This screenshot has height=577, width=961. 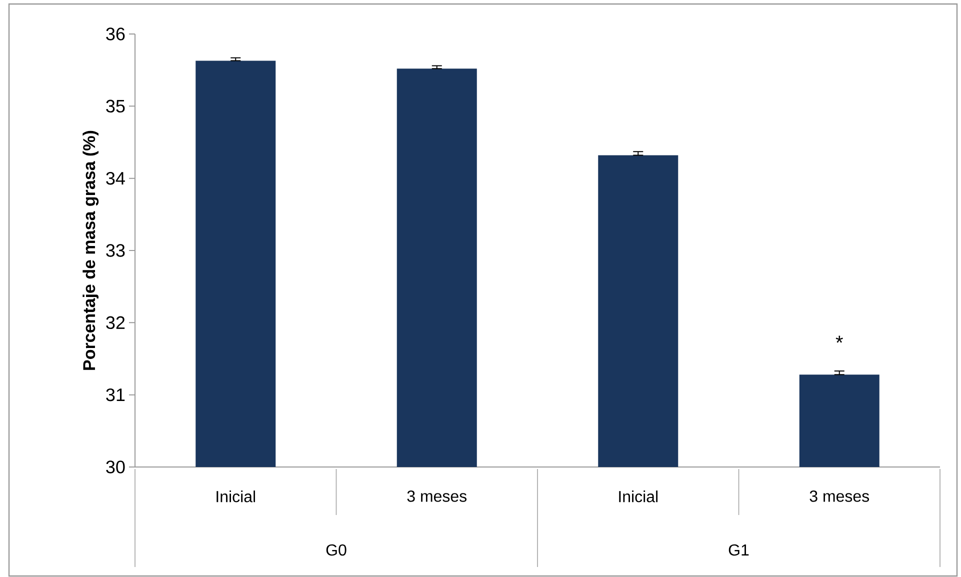 I want to click on y-axis-title: Porcentaje de masa grasa (%), so click(x=90, y=250).